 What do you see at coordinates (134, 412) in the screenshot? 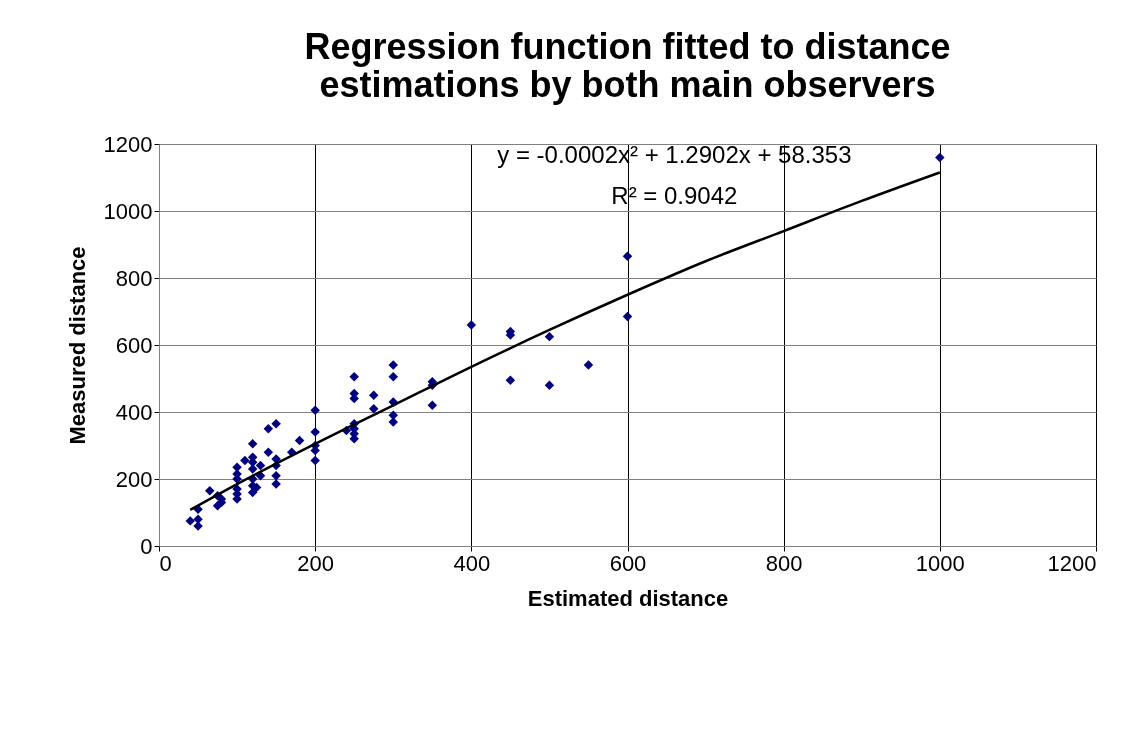
I see `y-tick-label: 400` at bounding box center [134, 412].